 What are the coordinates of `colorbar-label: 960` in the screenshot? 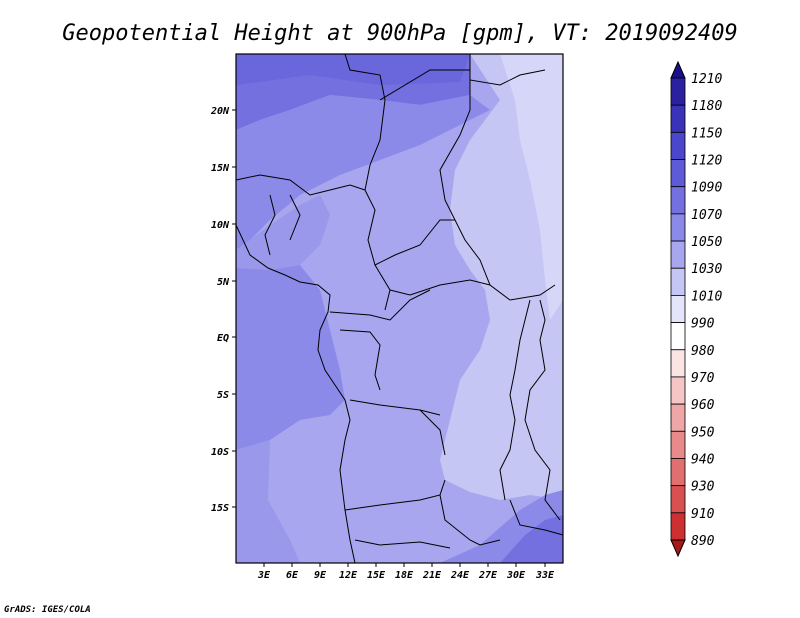 It's located at (703, 405).